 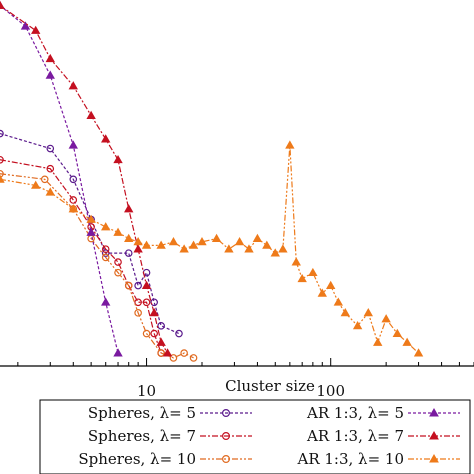 I want to click on axes: 10 100, so click(x=237, y=379).